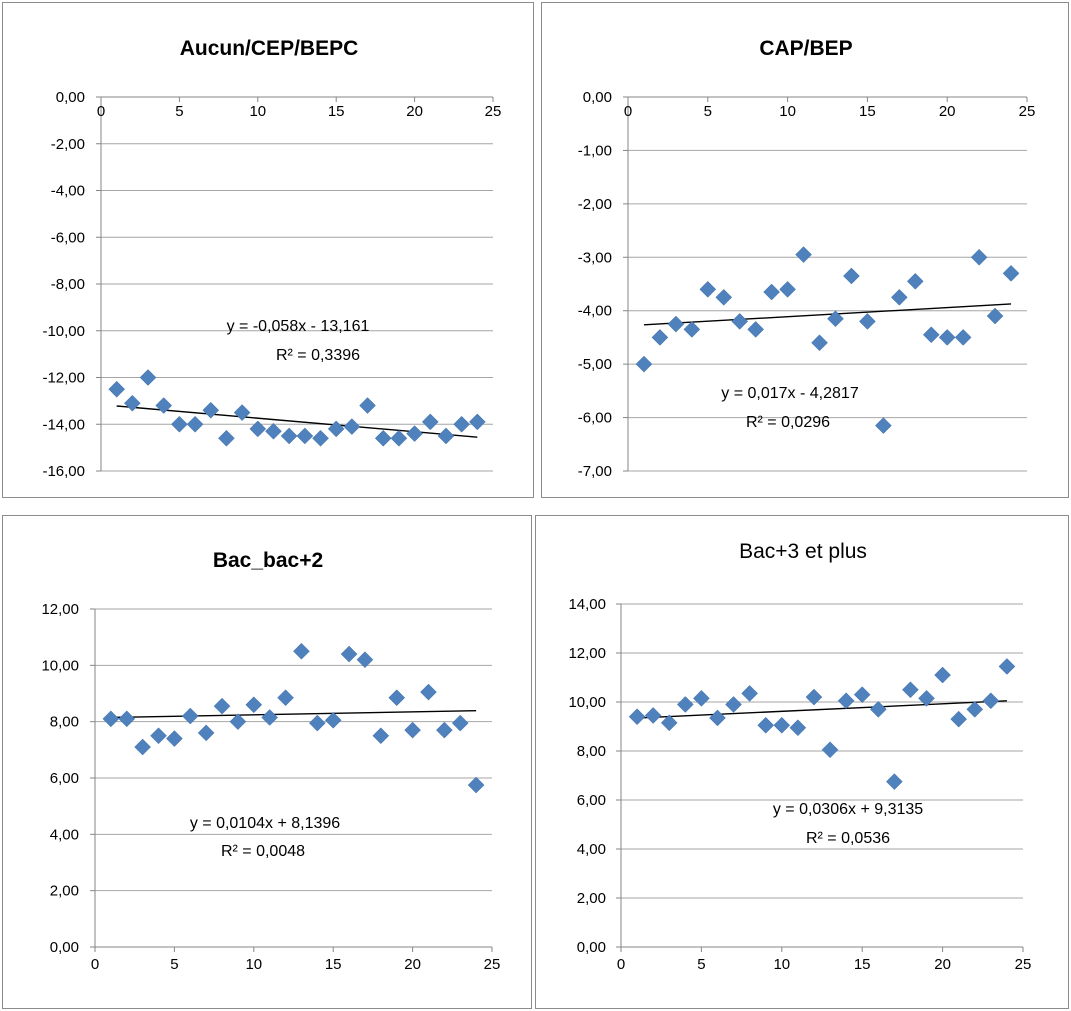  I want to click on y-tick-label: 10,00, so click(587, 702).